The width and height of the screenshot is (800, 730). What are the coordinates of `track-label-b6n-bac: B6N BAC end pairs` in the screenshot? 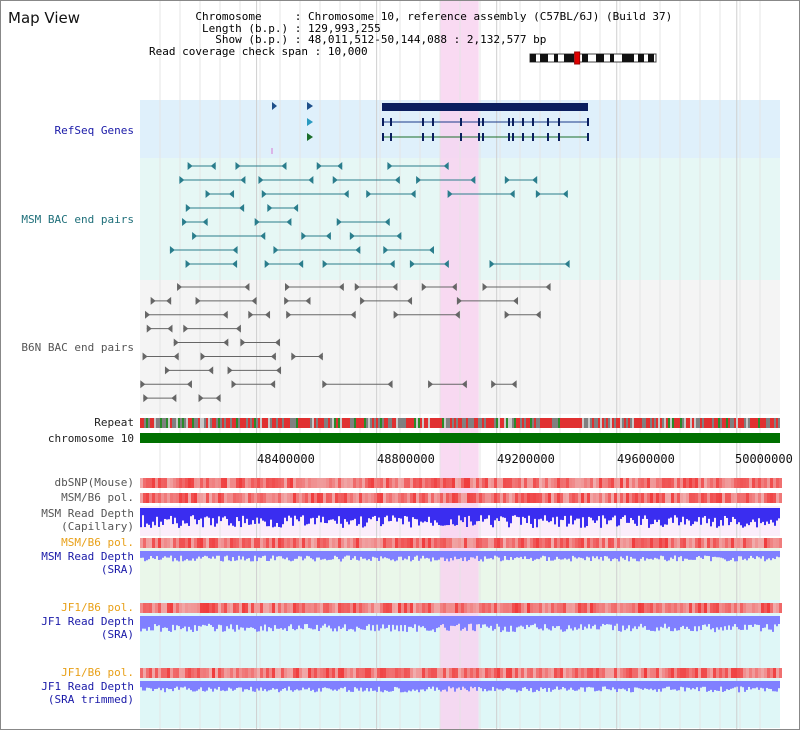 It's located at (77, 347).